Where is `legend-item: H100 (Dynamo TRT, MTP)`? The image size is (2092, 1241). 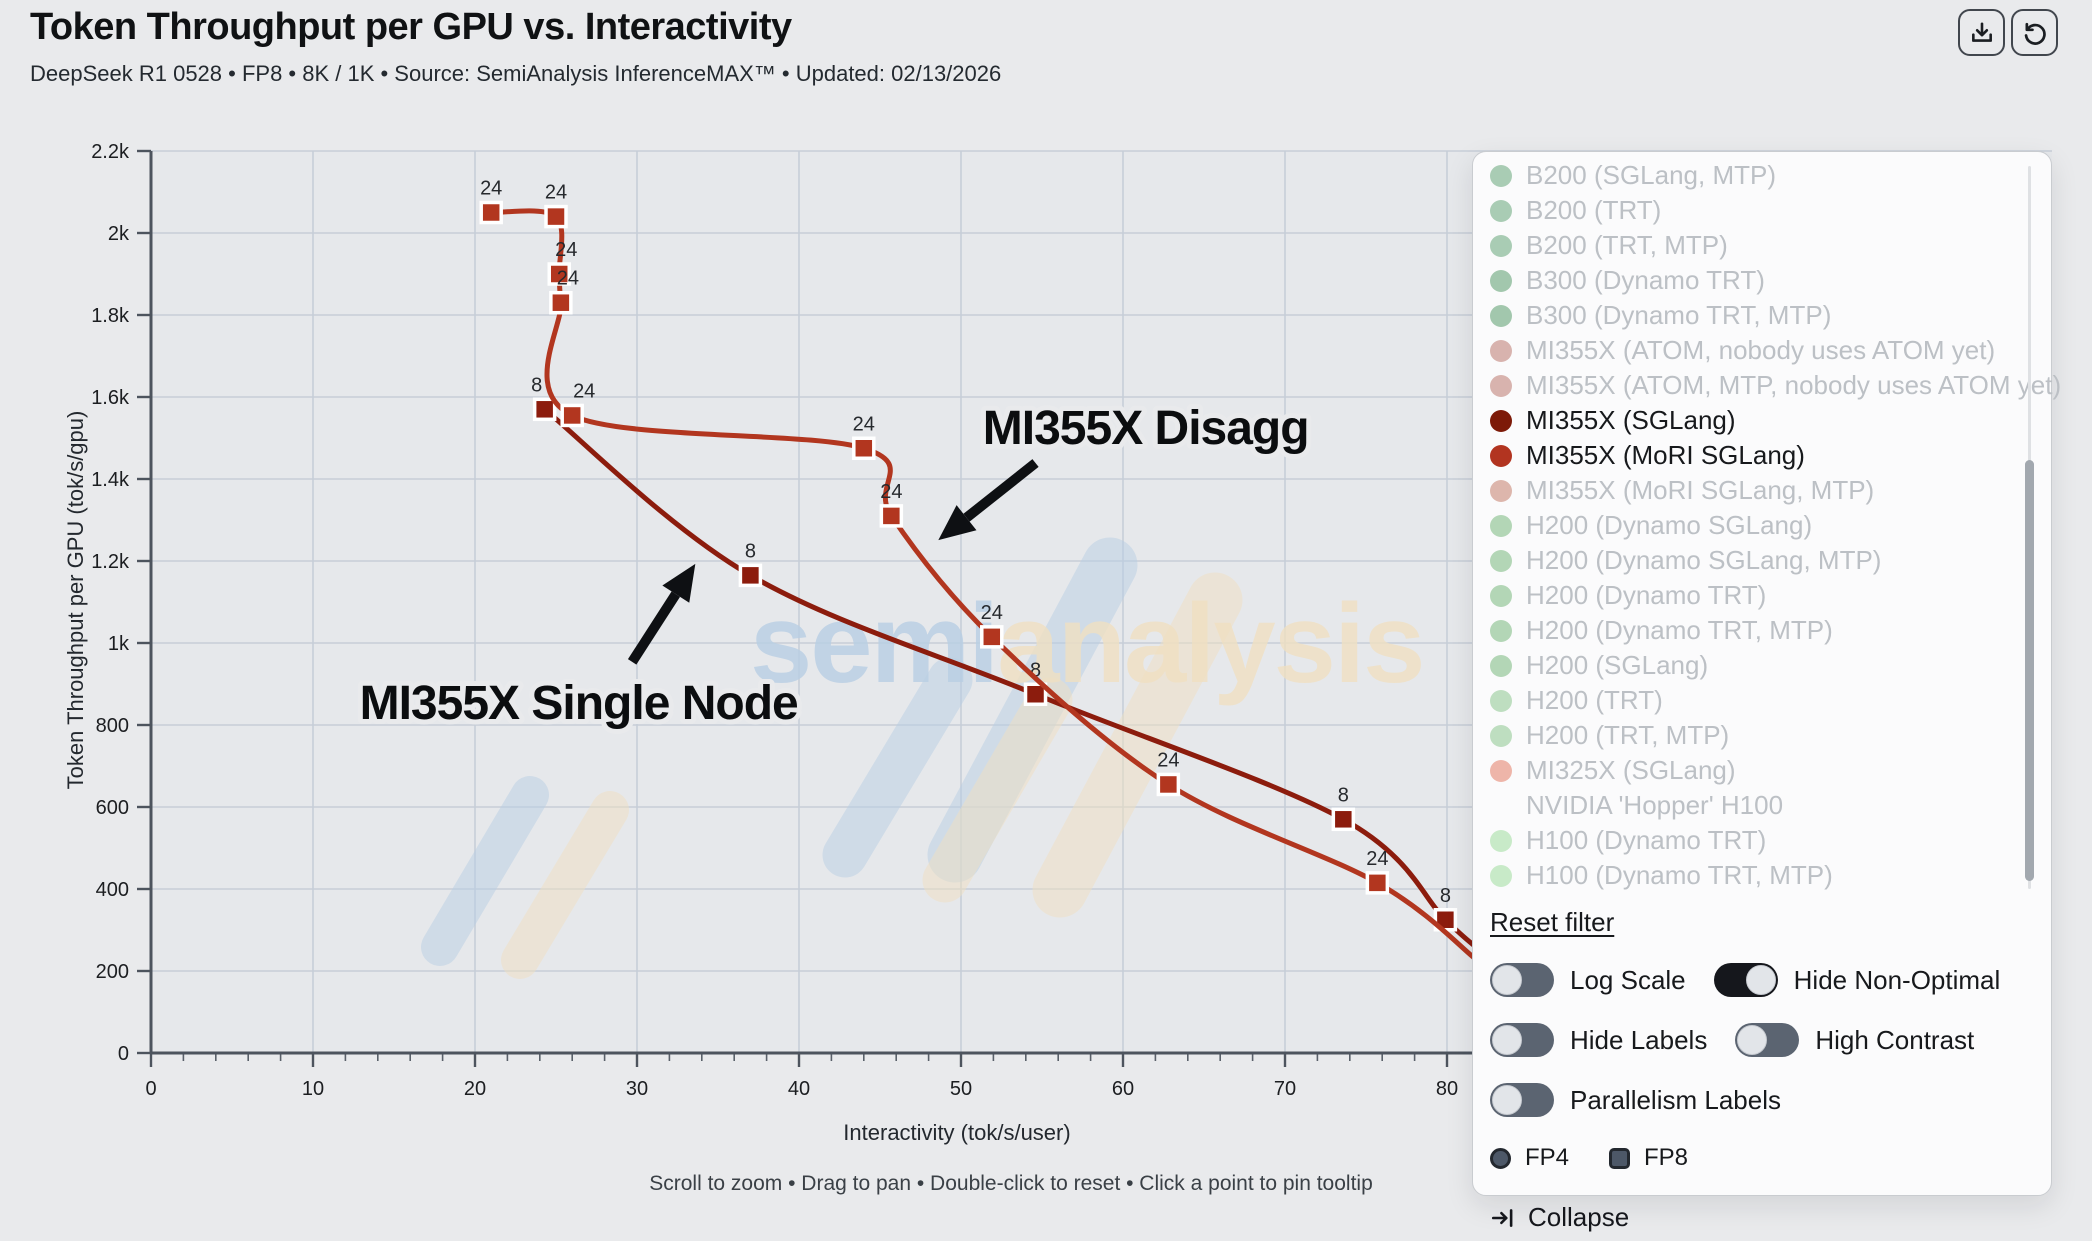 legend-item: H100 (Dynamo TRT, MTP) is located at coordinates (1770, 875).